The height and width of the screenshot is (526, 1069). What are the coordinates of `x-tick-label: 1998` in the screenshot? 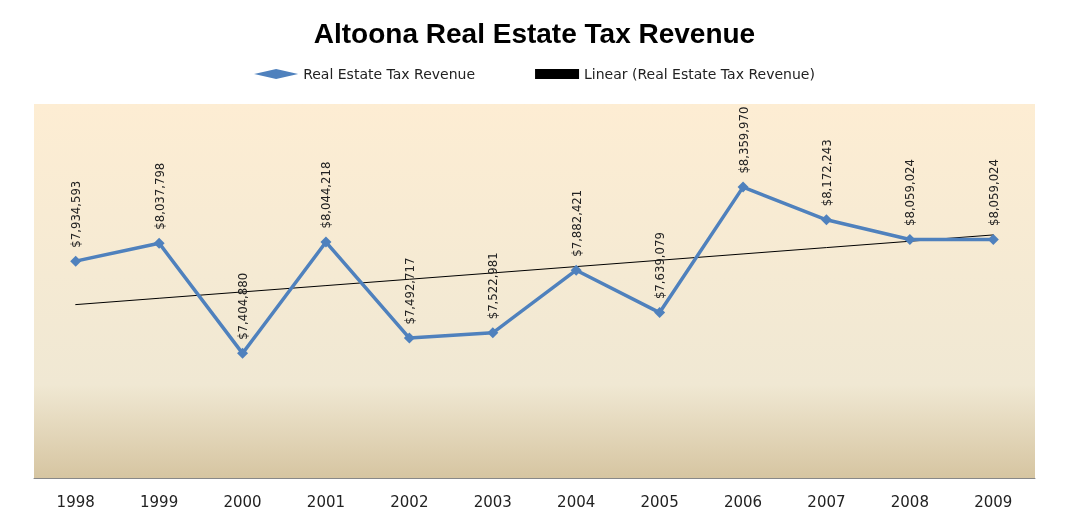 It's located at (75, 501).